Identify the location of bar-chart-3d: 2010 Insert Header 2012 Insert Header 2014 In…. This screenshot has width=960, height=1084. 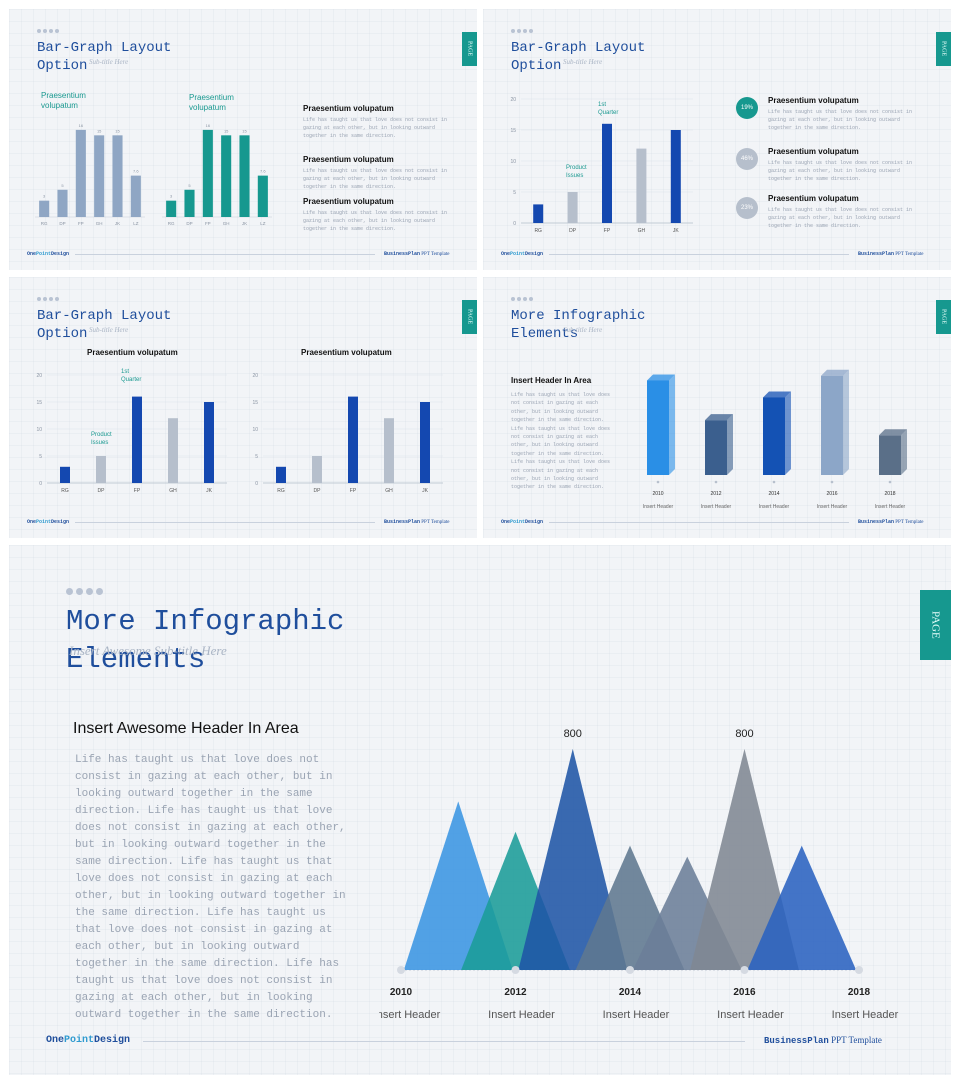
(775, 439).